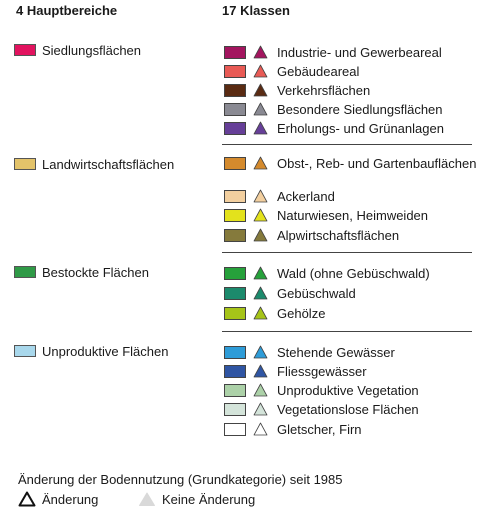 This screenshot has height=520, width=484. What do you see at coordinates (256, 10) in the screenshot?
I see `classes-header: 17 Klassen` at bounding box center [256, 10].